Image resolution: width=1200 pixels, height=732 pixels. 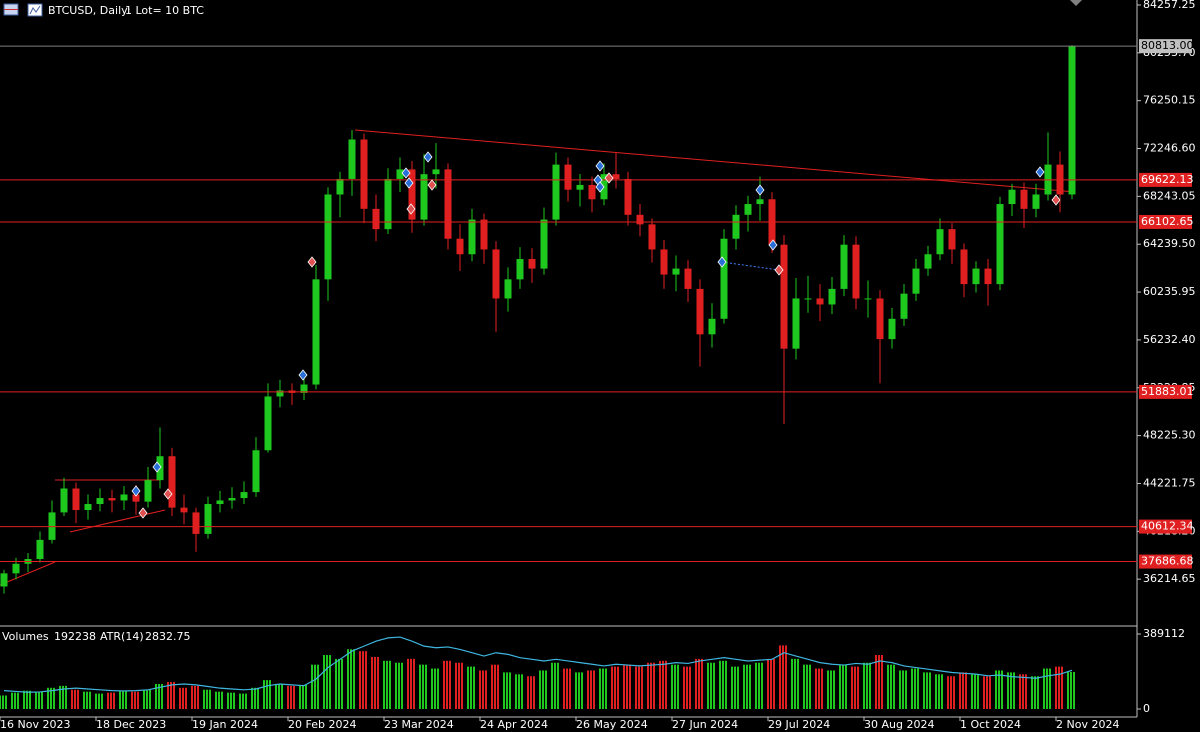 What do you see at coordinates (1146, 708) in the screenshot?
I see `volume-tick-label: 0` at bounding box center [1146, 708].